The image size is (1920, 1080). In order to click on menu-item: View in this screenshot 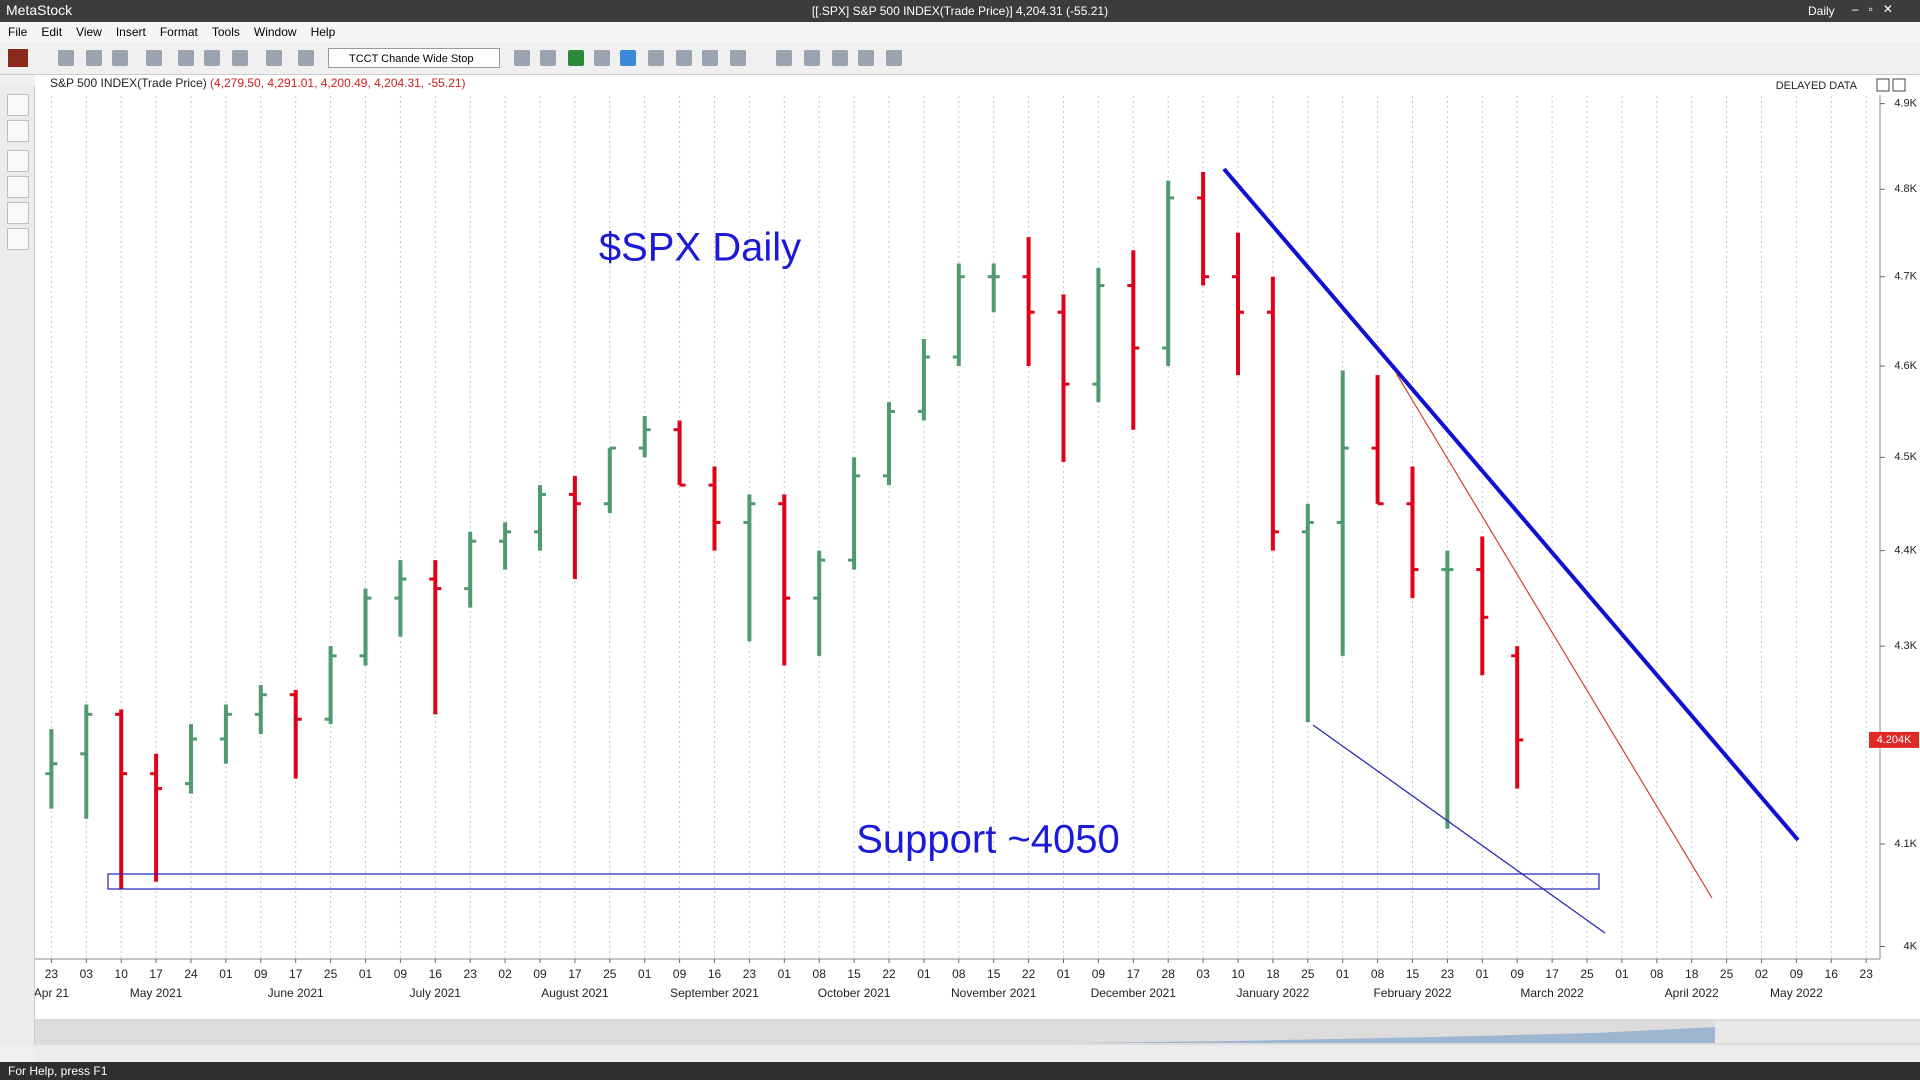, I will do `click(89, 32)`.